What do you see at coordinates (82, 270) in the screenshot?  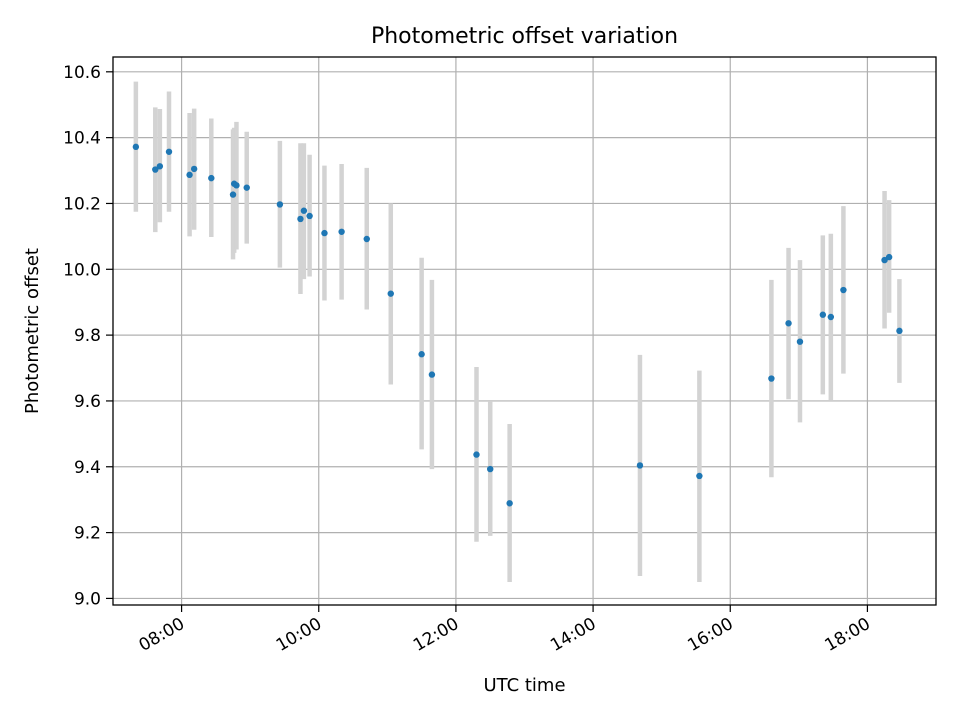 I see `y-tick-label: 10.0` at bounding box center [82, 270].